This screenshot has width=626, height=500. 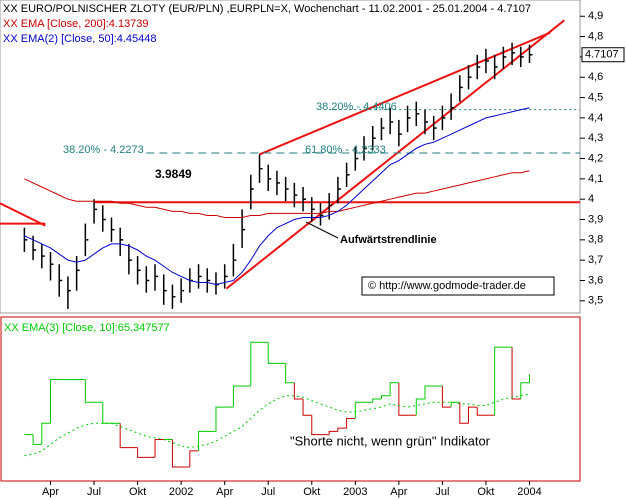 What do you see at coordinates (595, 97) in the screenshot?
I see `y-tick-label: 4,5` at bounding box center [595, 97].